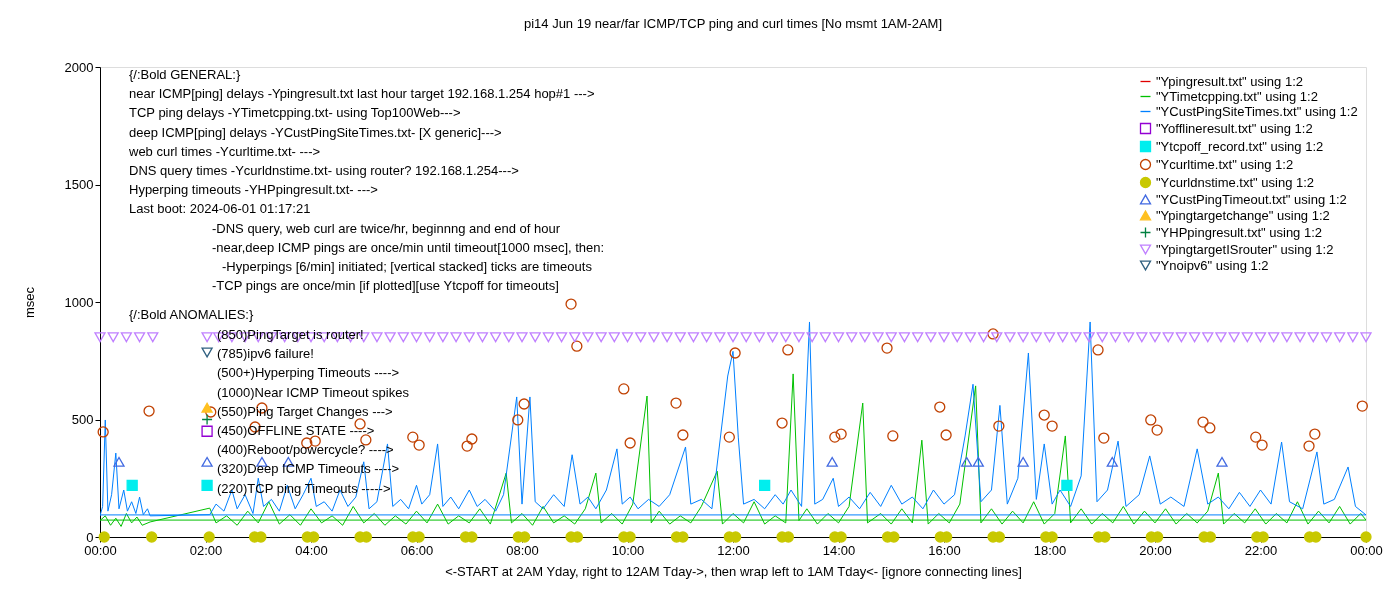 This screenshot has width=1400, height=600. What do you see at coordinates (220, 209) in the screenshot?
I see `annotation: Last boot: 2024-06-01 01:17:21` at bounding box center [220, 209].